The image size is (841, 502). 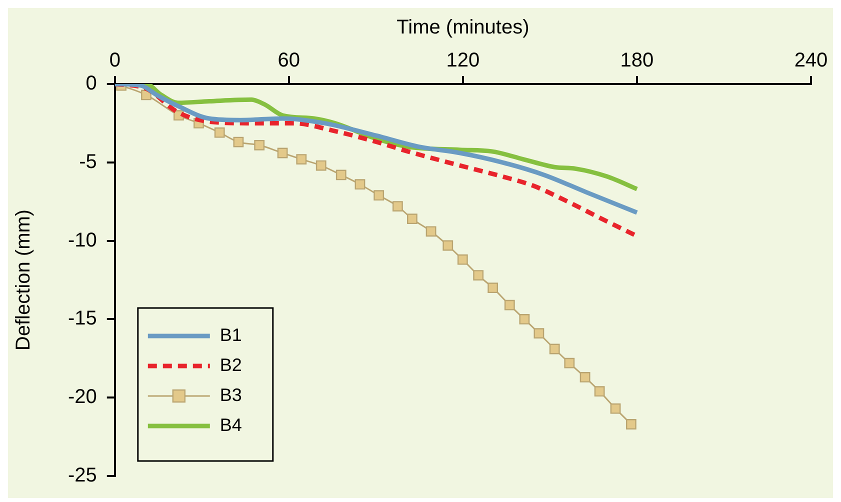 What do you see at coordinates (82, 475) in the screenshot?
I see `y-tick-label: -25` at bounding box center [82, 475].